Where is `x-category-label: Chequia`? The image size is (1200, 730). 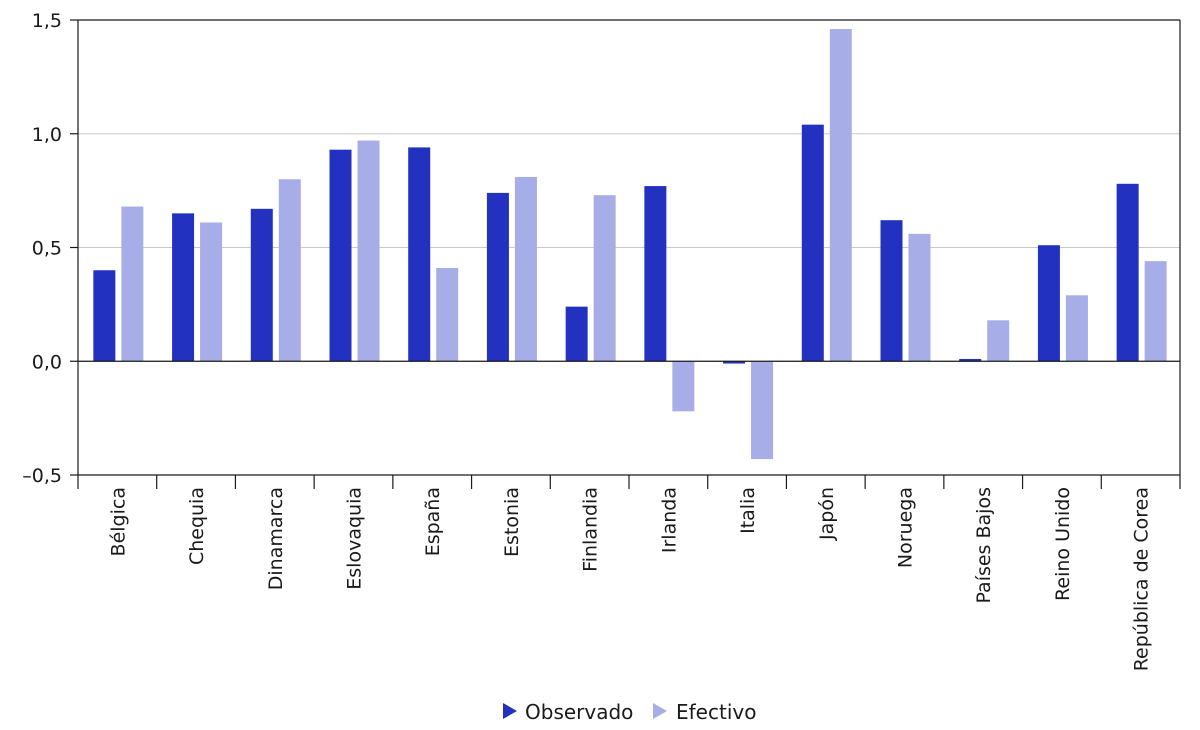 x-category-label: Chequia is located at coordinates (197, 526).